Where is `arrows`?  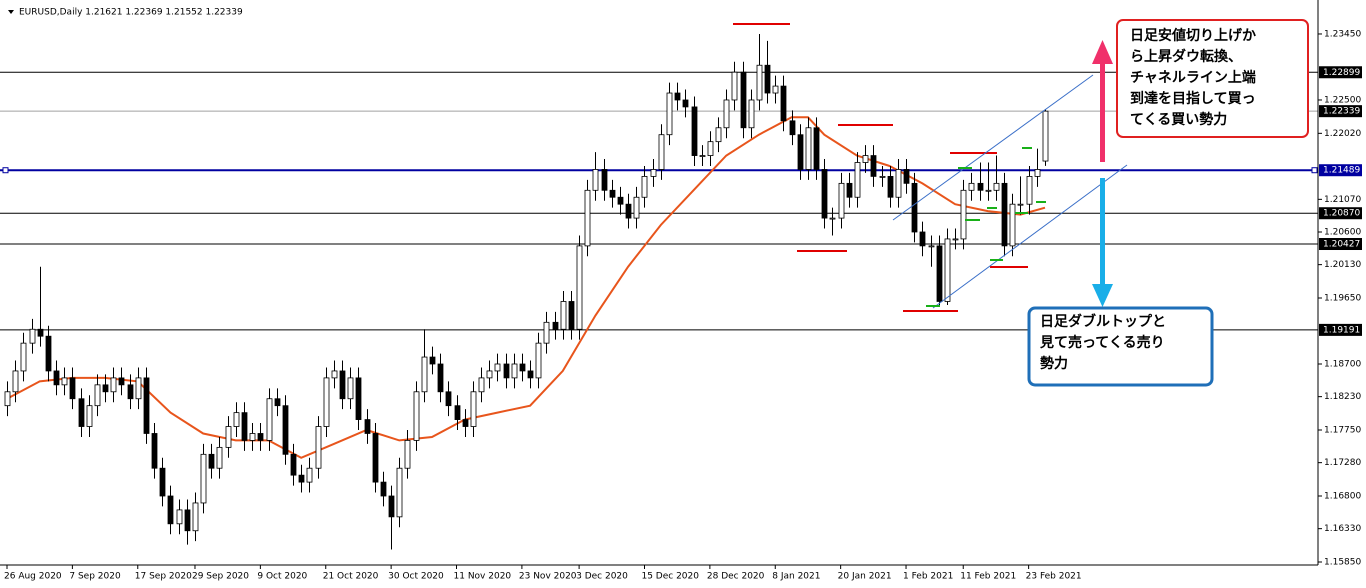 arrows is located at coordinates (1102, 173).